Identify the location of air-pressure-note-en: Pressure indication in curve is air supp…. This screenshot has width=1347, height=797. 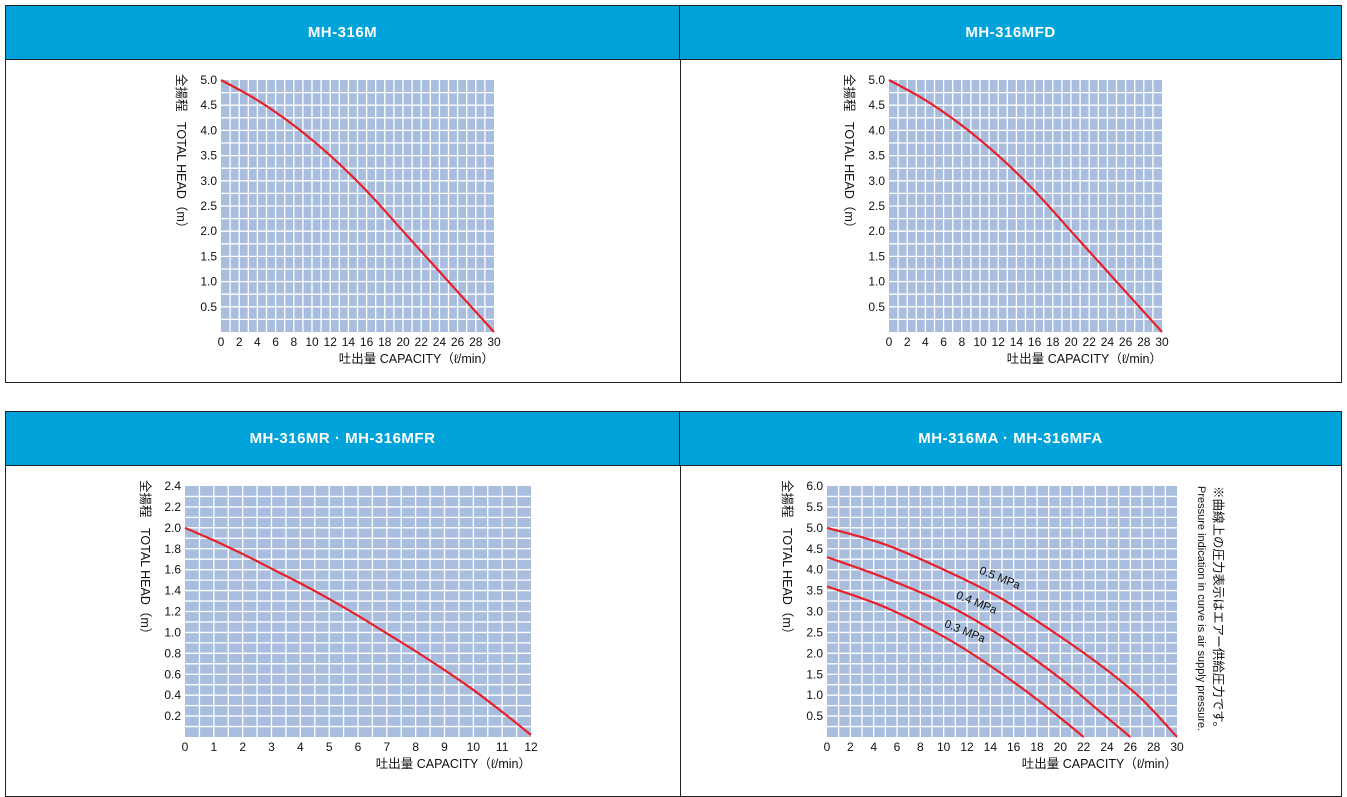
(1201, 608).